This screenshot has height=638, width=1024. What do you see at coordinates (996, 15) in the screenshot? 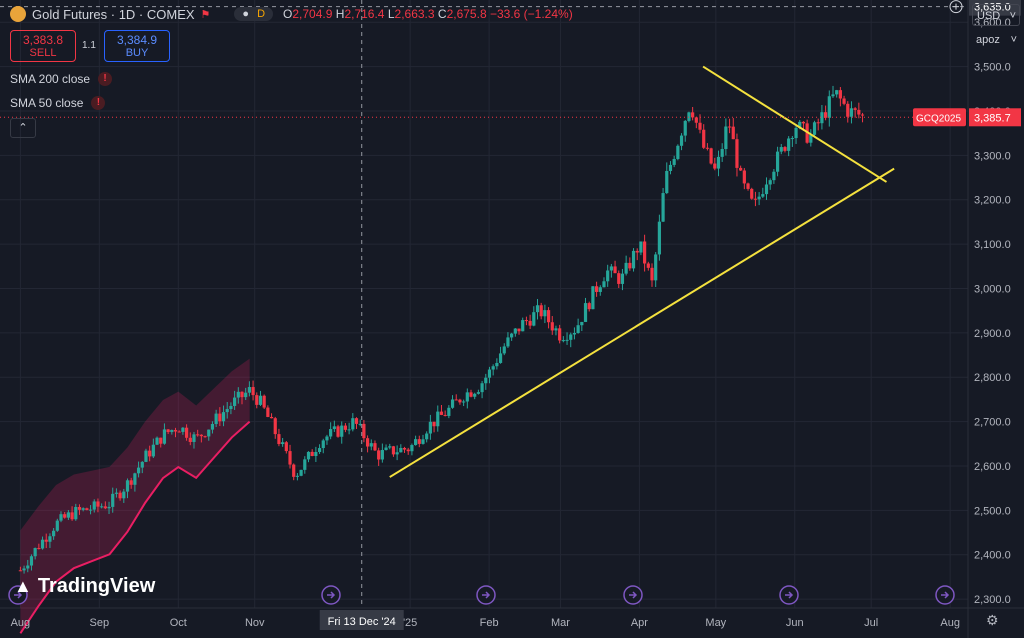
I see `currency-select: USD ˅` at bounding box center [996, 15].